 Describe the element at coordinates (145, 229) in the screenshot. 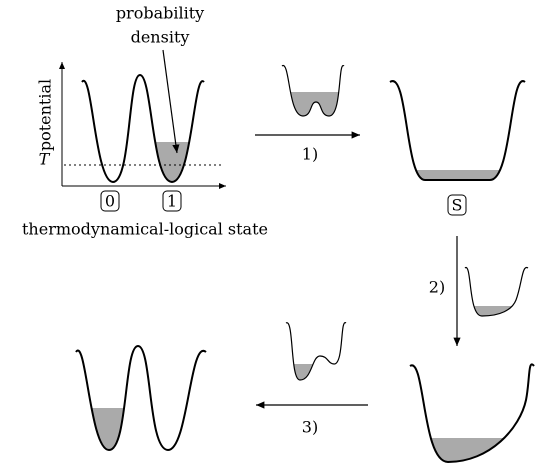

I see `x-axis-label: thermodynamical-logical state` at that location.